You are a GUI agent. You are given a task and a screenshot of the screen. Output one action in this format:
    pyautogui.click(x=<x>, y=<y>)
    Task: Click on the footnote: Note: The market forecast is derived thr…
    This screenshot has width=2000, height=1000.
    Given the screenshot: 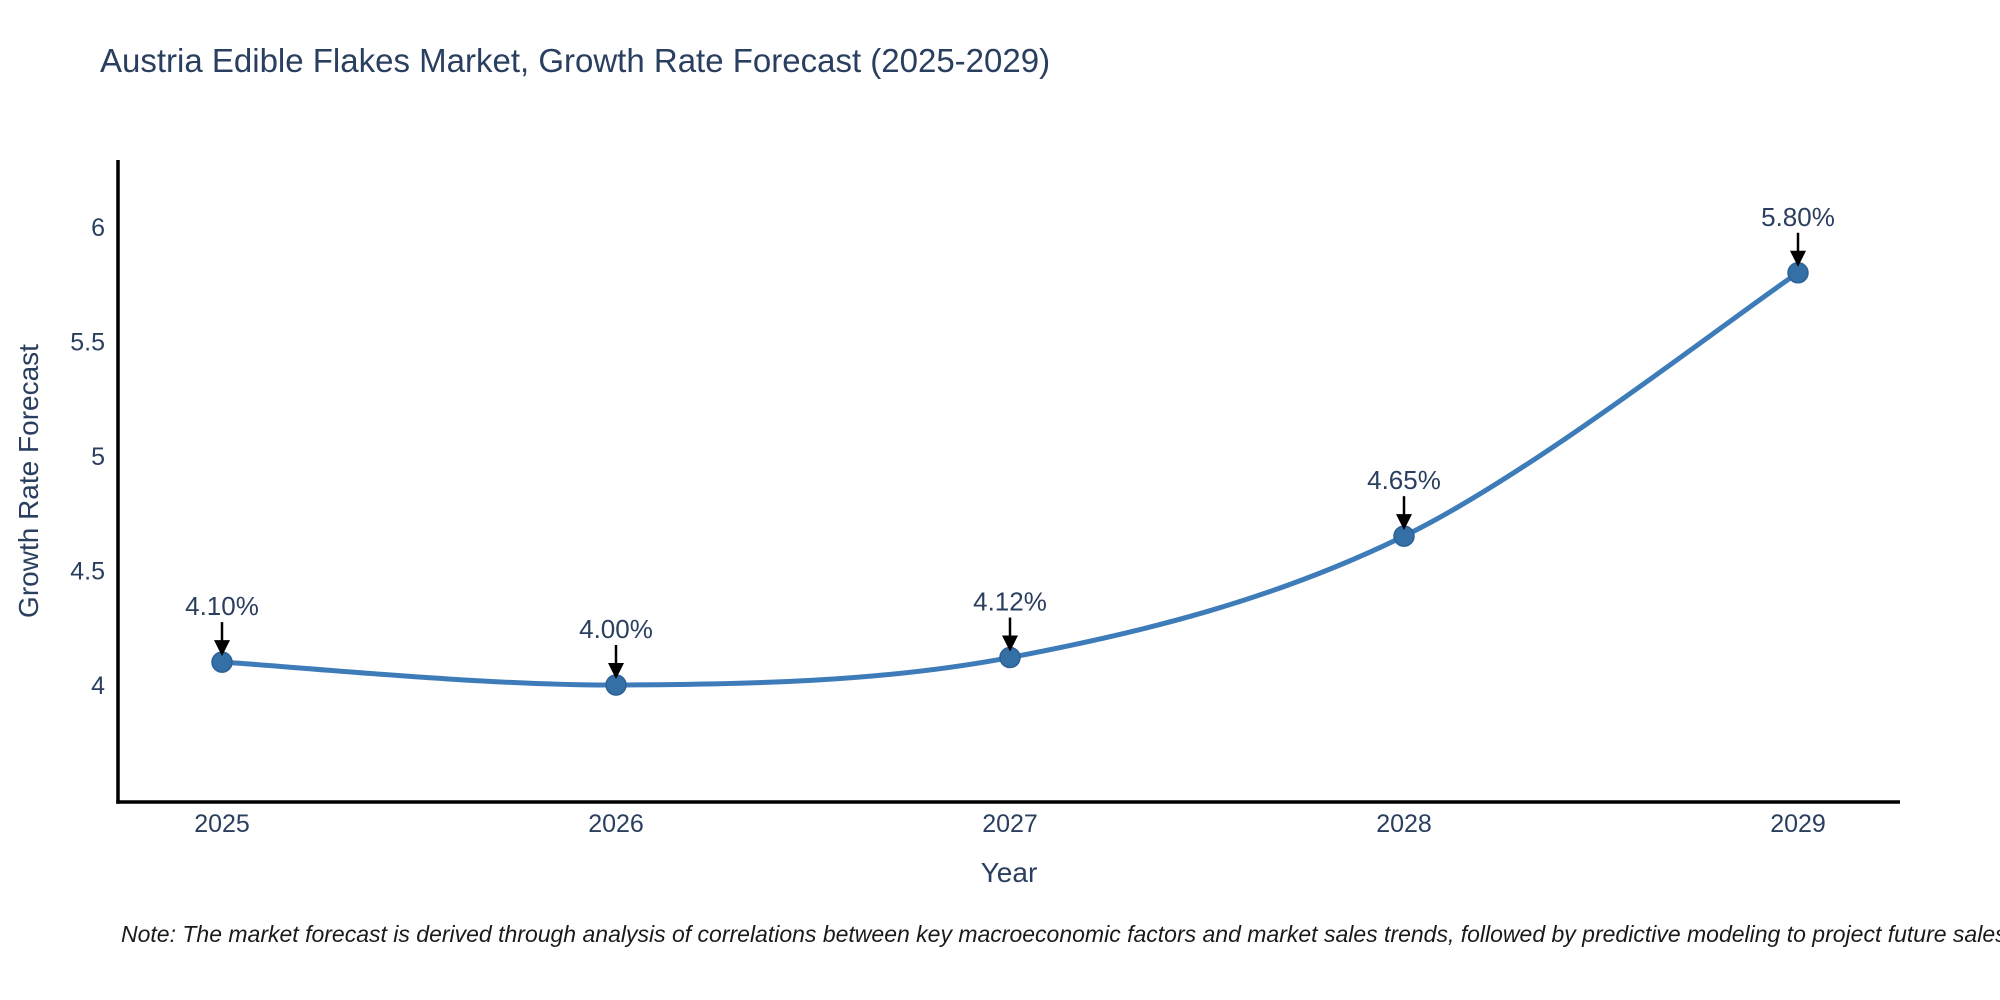 What is the action you would take?
    pyautogui.click(x=1060, y=934)
    